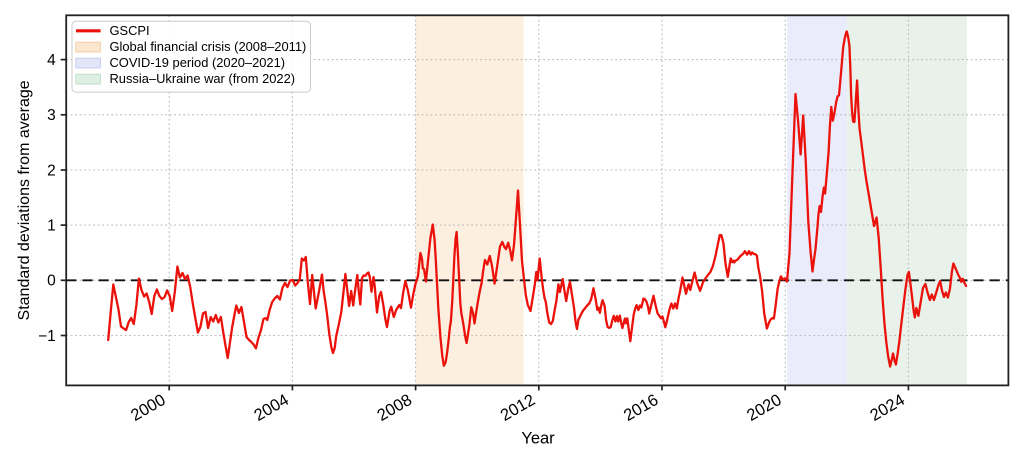 The height and width of the screenshot is (461, 1024). Describe the element at coordinates (51, 60) in the screenshot. I see `svg-text: 4` at that location.